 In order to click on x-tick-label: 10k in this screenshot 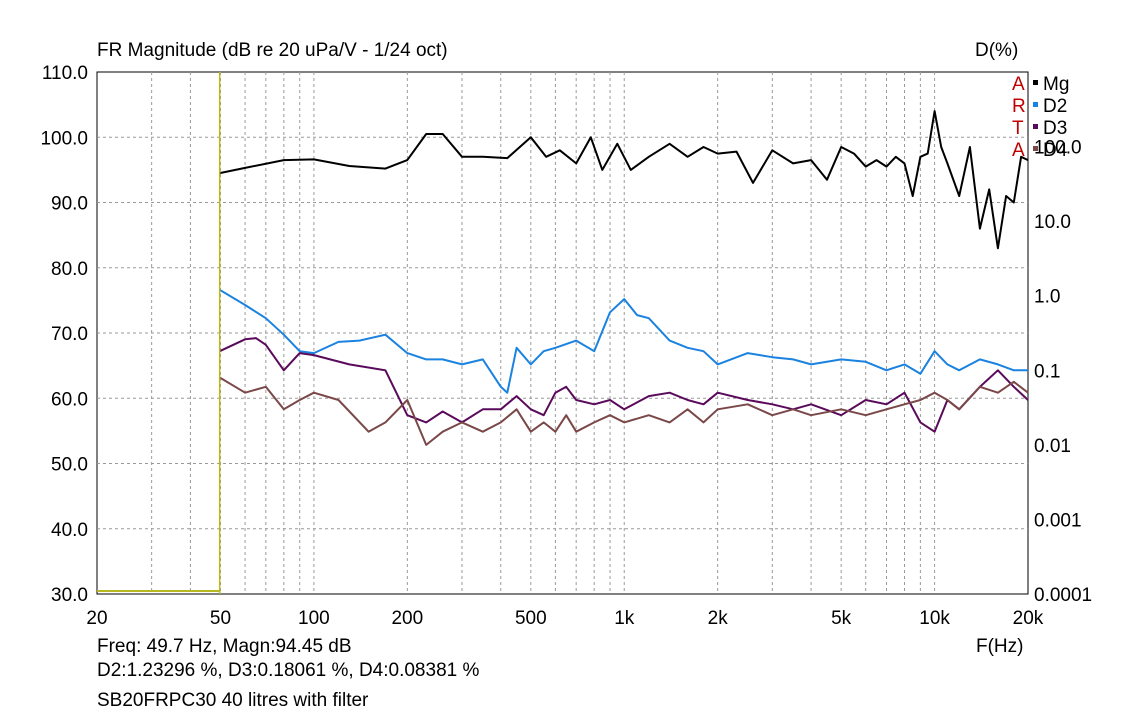, I will do `click(934, 618)`.